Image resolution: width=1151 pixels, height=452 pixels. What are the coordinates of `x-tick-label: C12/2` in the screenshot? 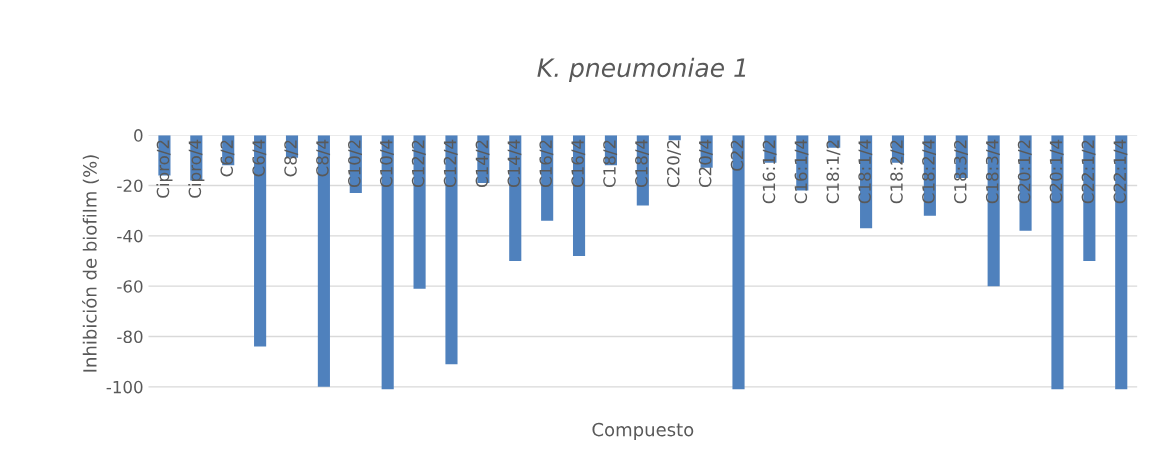 It's located at (418, 164).